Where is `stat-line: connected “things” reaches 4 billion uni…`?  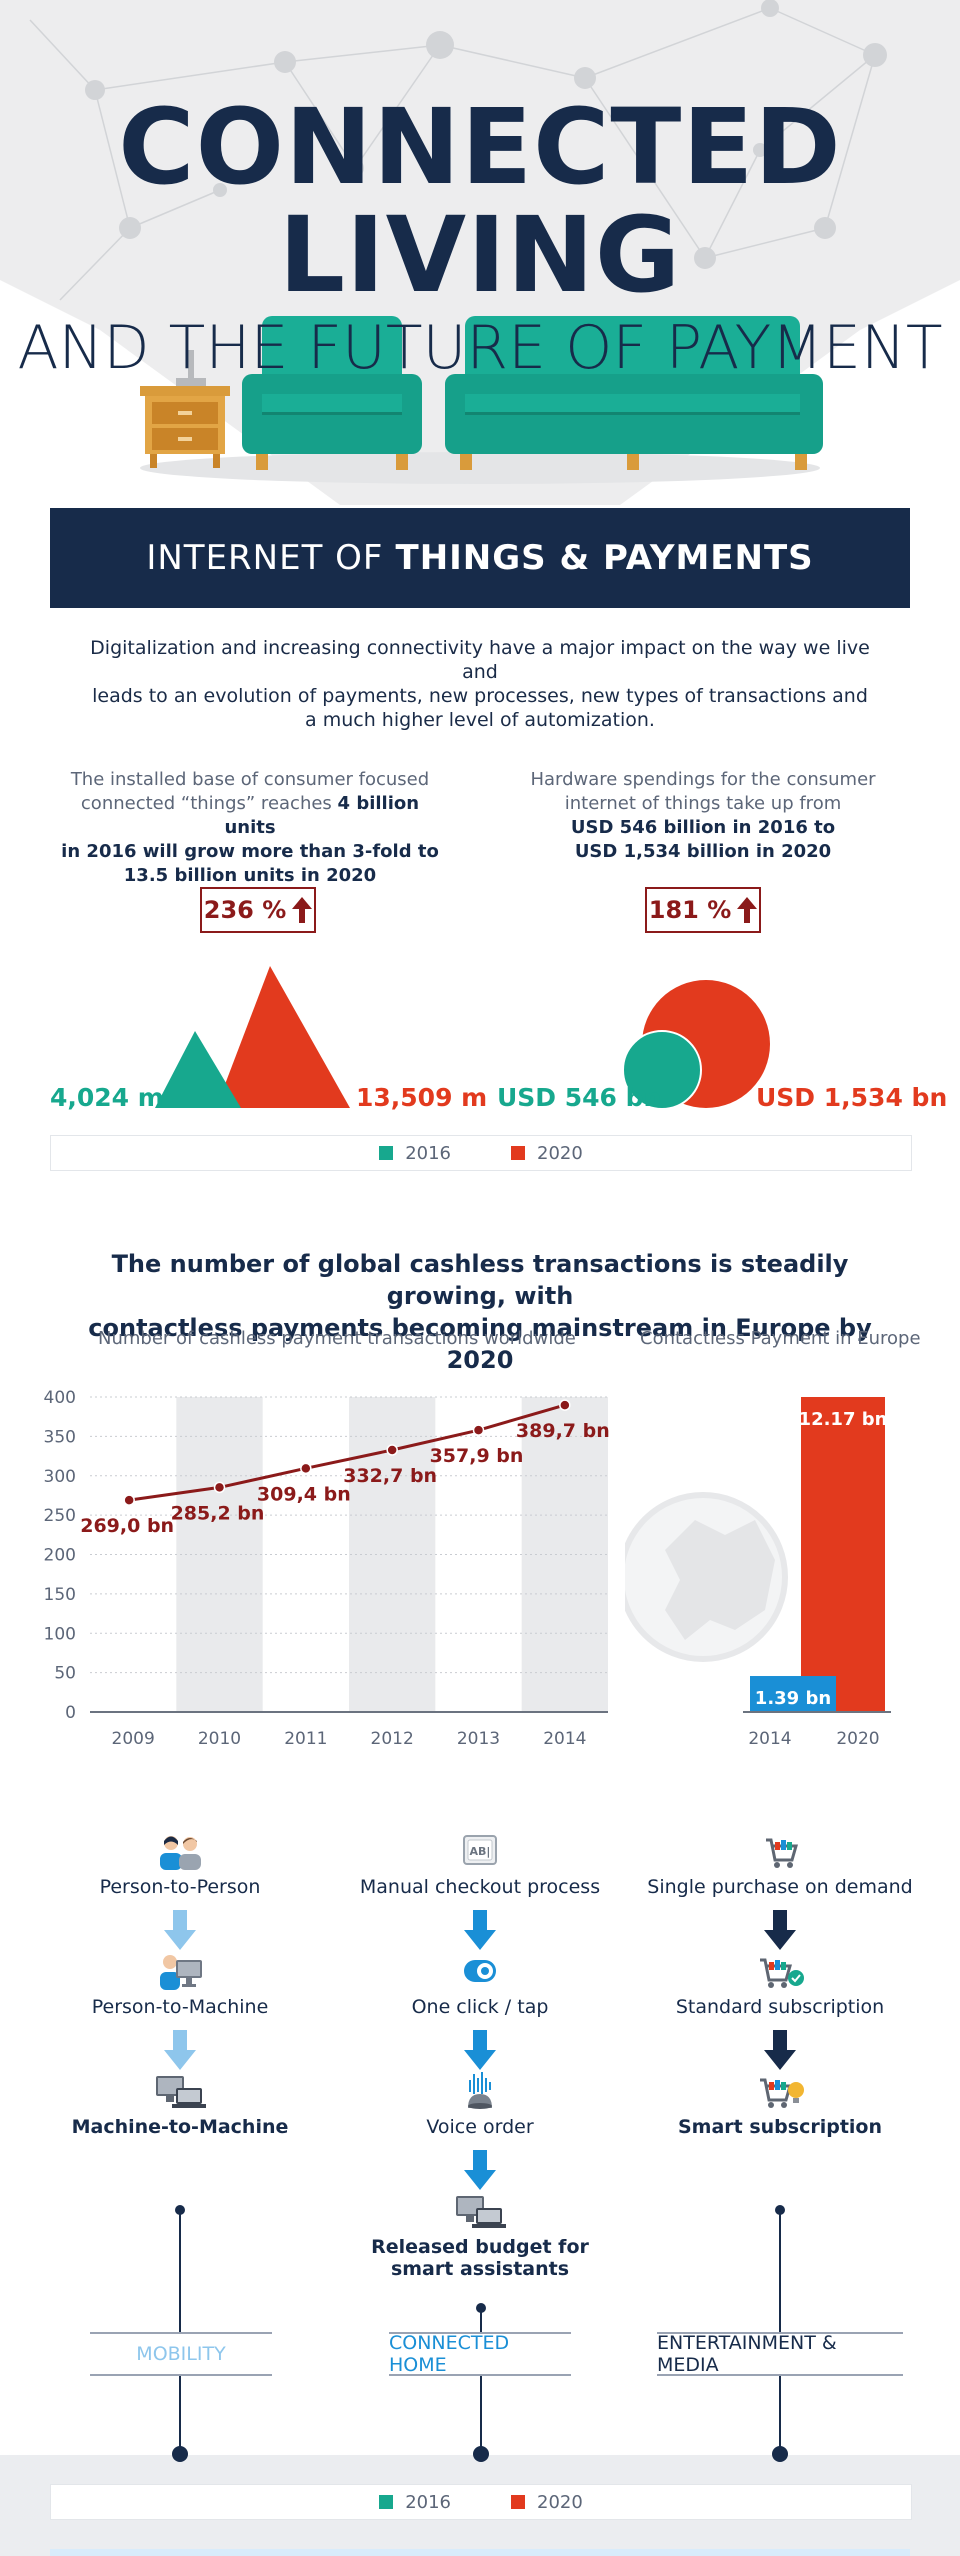 stat-line: connected “things” reaches 4 billion uni… is located at coordinates (250, 815).